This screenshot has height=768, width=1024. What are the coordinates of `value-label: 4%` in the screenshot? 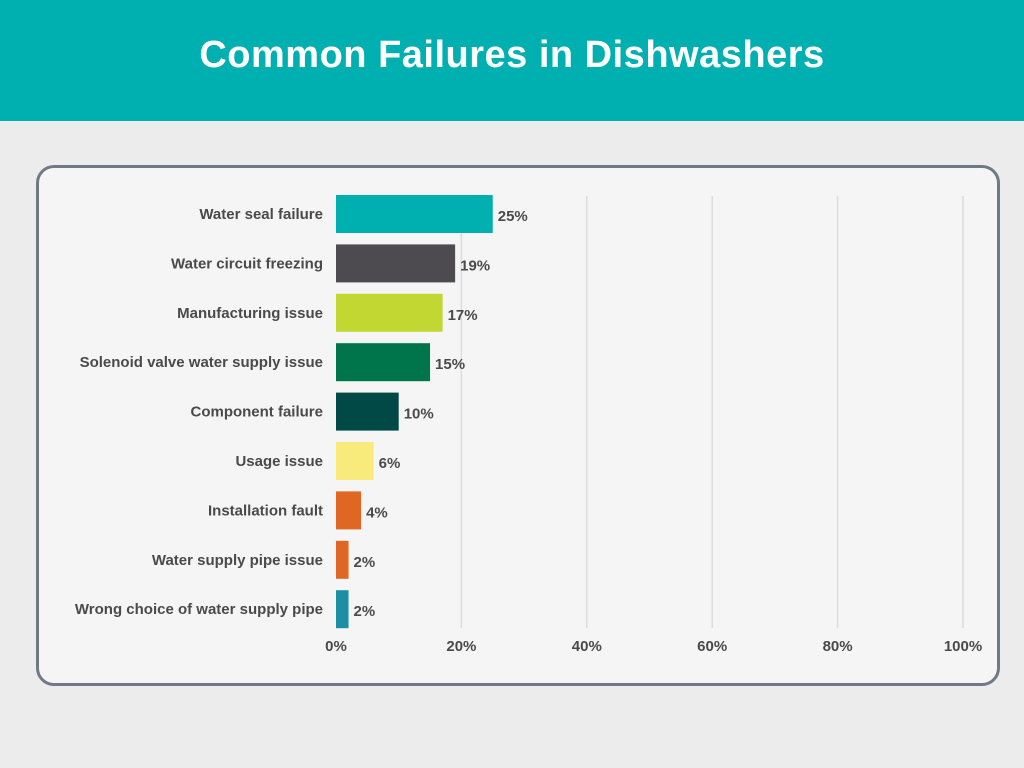 It's located at (377, 512).